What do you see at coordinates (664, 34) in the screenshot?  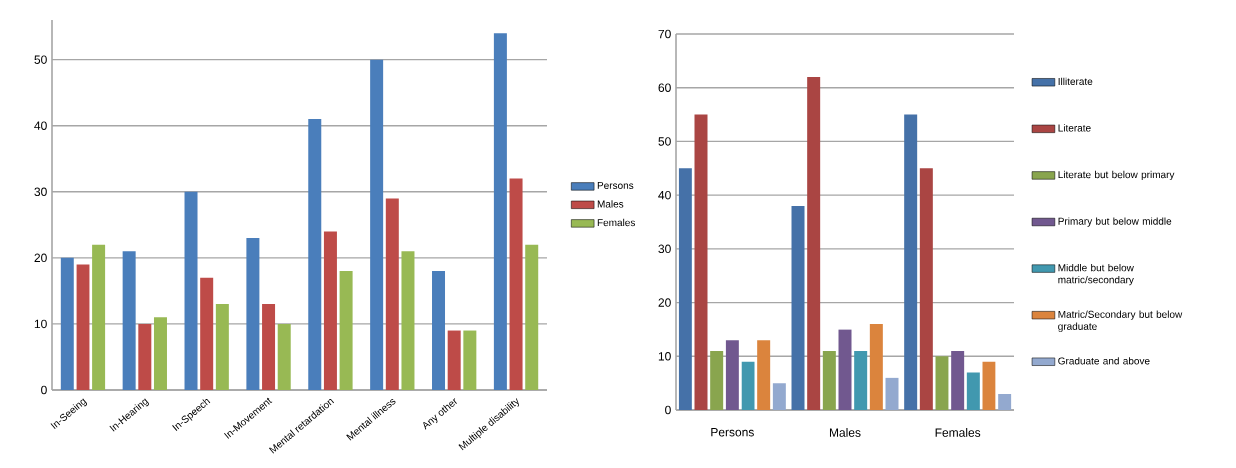 I see `y-tick-label: 70` at bounding box center [664, 34].